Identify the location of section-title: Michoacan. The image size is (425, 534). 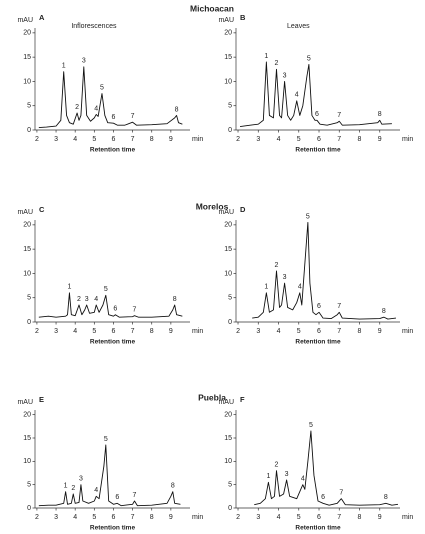
(212, 8).